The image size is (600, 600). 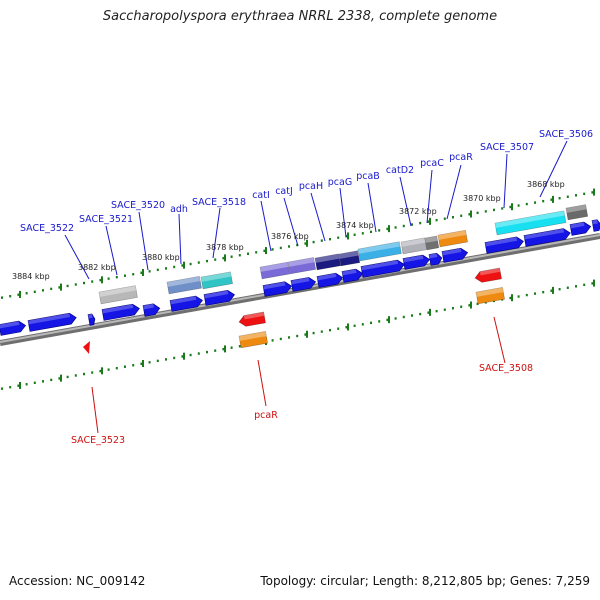 What do you see at coordinates (432, 163) in the screenshot?
I see `forward-gene-label-12: pcaC` at bounding box center [432, 163].